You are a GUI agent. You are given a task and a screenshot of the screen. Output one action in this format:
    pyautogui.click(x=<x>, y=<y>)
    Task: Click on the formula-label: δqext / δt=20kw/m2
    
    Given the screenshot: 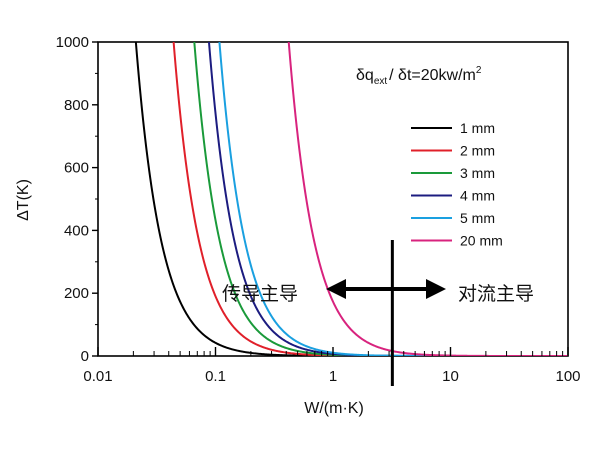 What is the action you would take?
    pyautogui.click(x=419, y=76)
    